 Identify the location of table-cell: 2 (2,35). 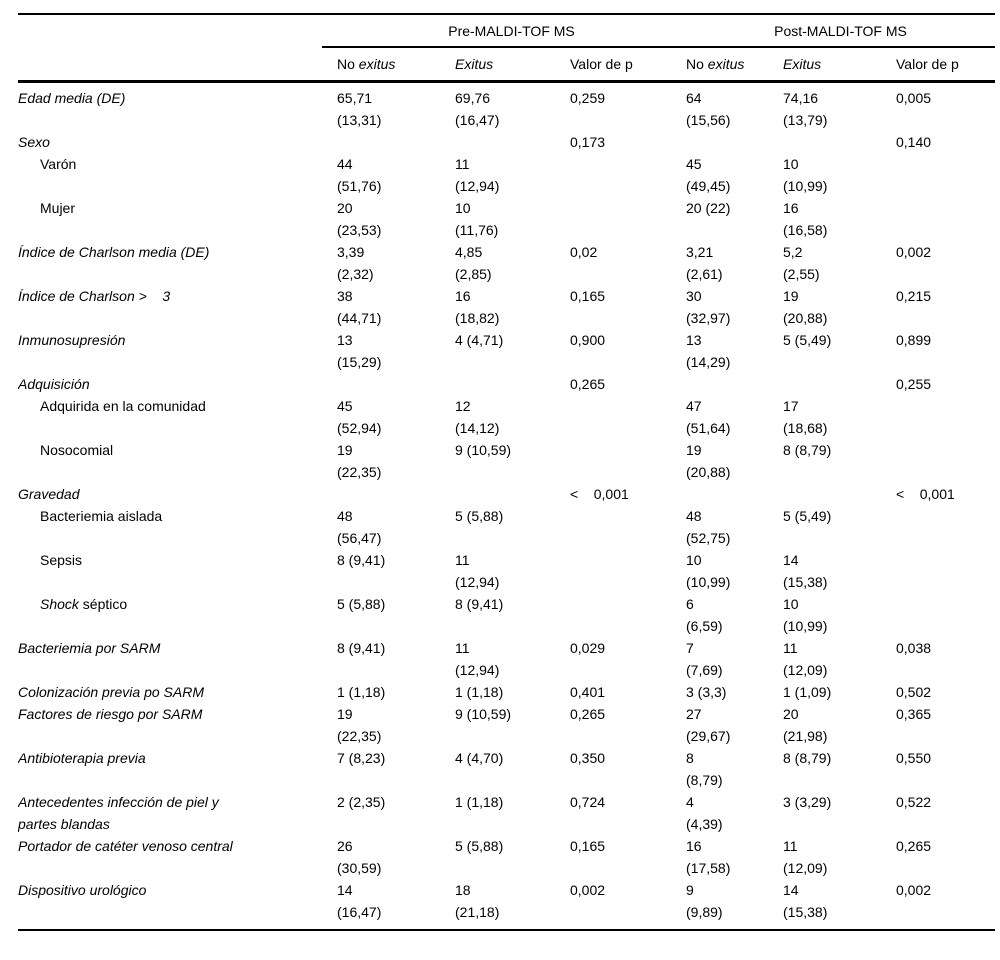
(361, 802).